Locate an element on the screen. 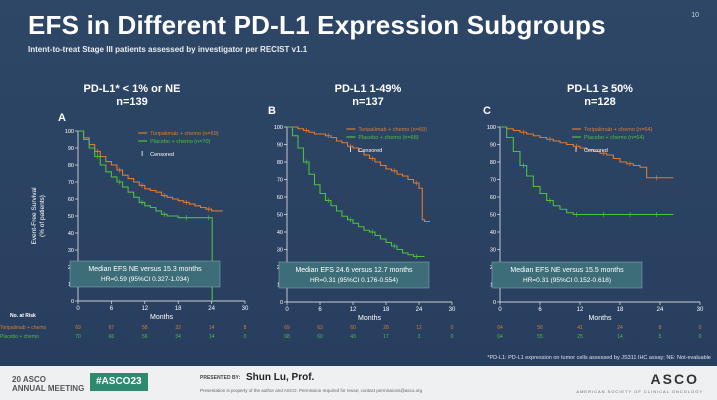 The height and width of the screenshot is (400, 717). risk-value: 3 is located at coordinates (419, 337).